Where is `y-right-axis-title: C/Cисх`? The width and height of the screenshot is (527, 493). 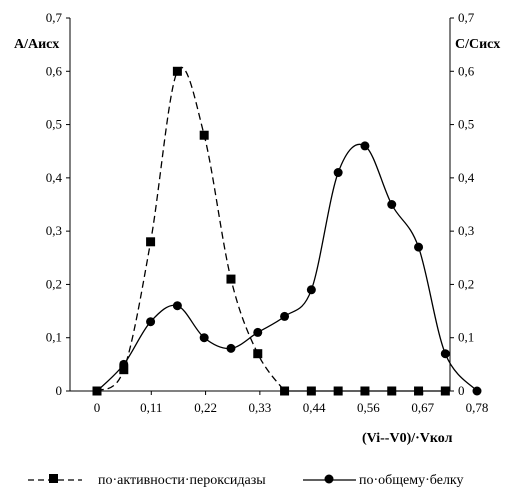 y-right-axis-title: C/Cисх is located at coordinates (477, 44).